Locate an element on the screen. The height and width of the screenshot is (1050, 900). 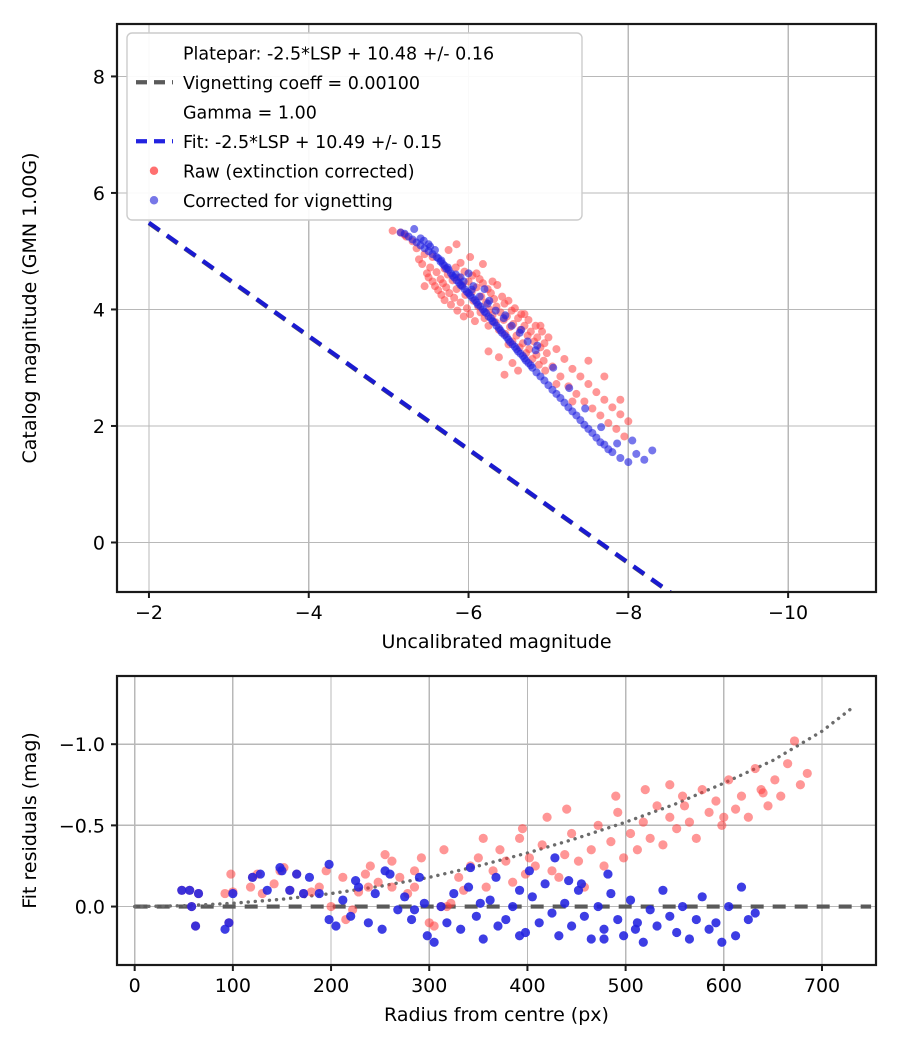
legend-entry: Vignetting coeff = 0.00100 is located at coordinates (278, 84).